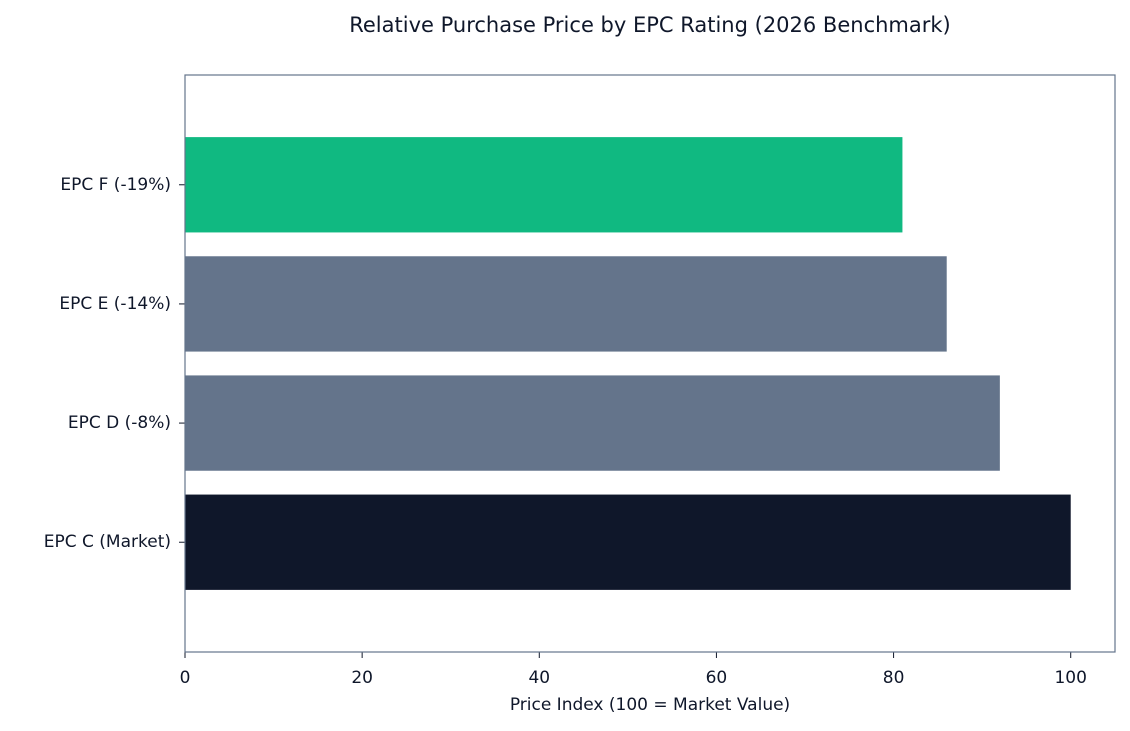 Image resolution: width=1130 pixels, height=731 pixels. What do you see at coordinates (362, 678) in the screenshot?
I see `x-tick-label: 20` at bounding box center [362, 678].